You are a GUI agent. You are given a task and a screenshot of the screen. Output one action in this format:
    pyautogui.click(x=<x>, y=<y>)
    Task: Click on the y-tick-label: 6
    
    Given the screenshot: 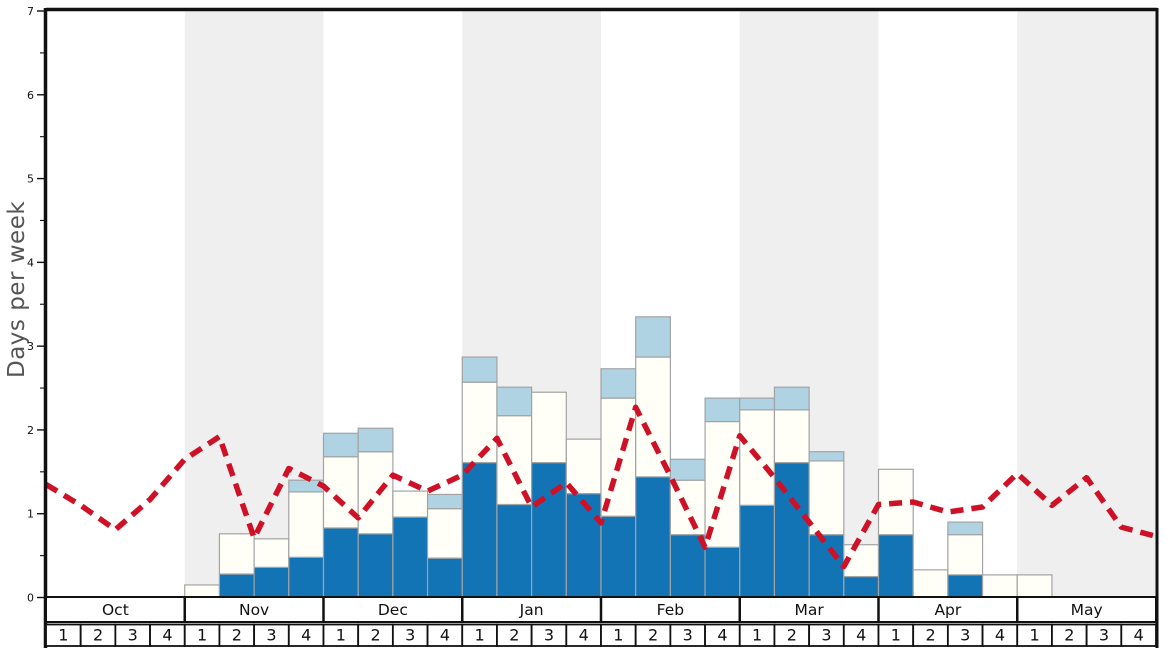 What is the action you would take?
    pyautogui.click(x=30, y=95)
    